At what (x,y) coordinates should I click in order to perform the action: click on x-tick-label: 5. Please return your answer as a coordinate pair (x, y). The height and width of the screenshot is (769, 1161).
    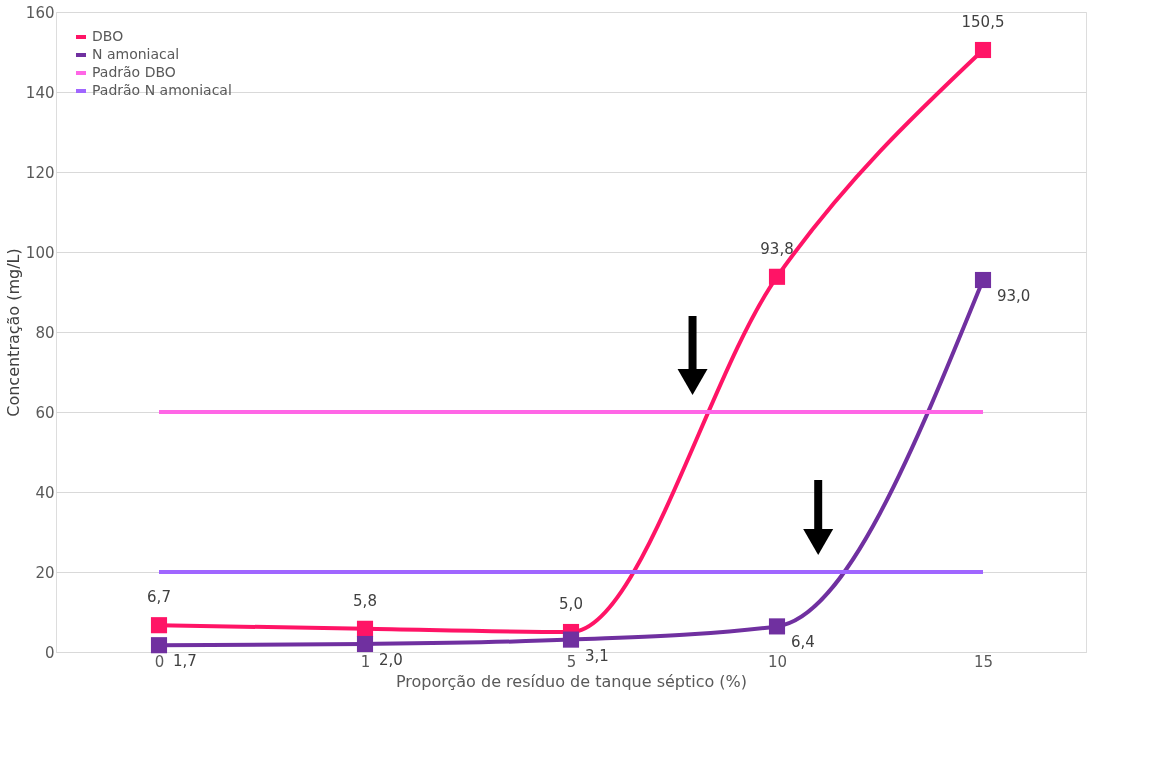
    Looking at the image, I should click on (571, 661).